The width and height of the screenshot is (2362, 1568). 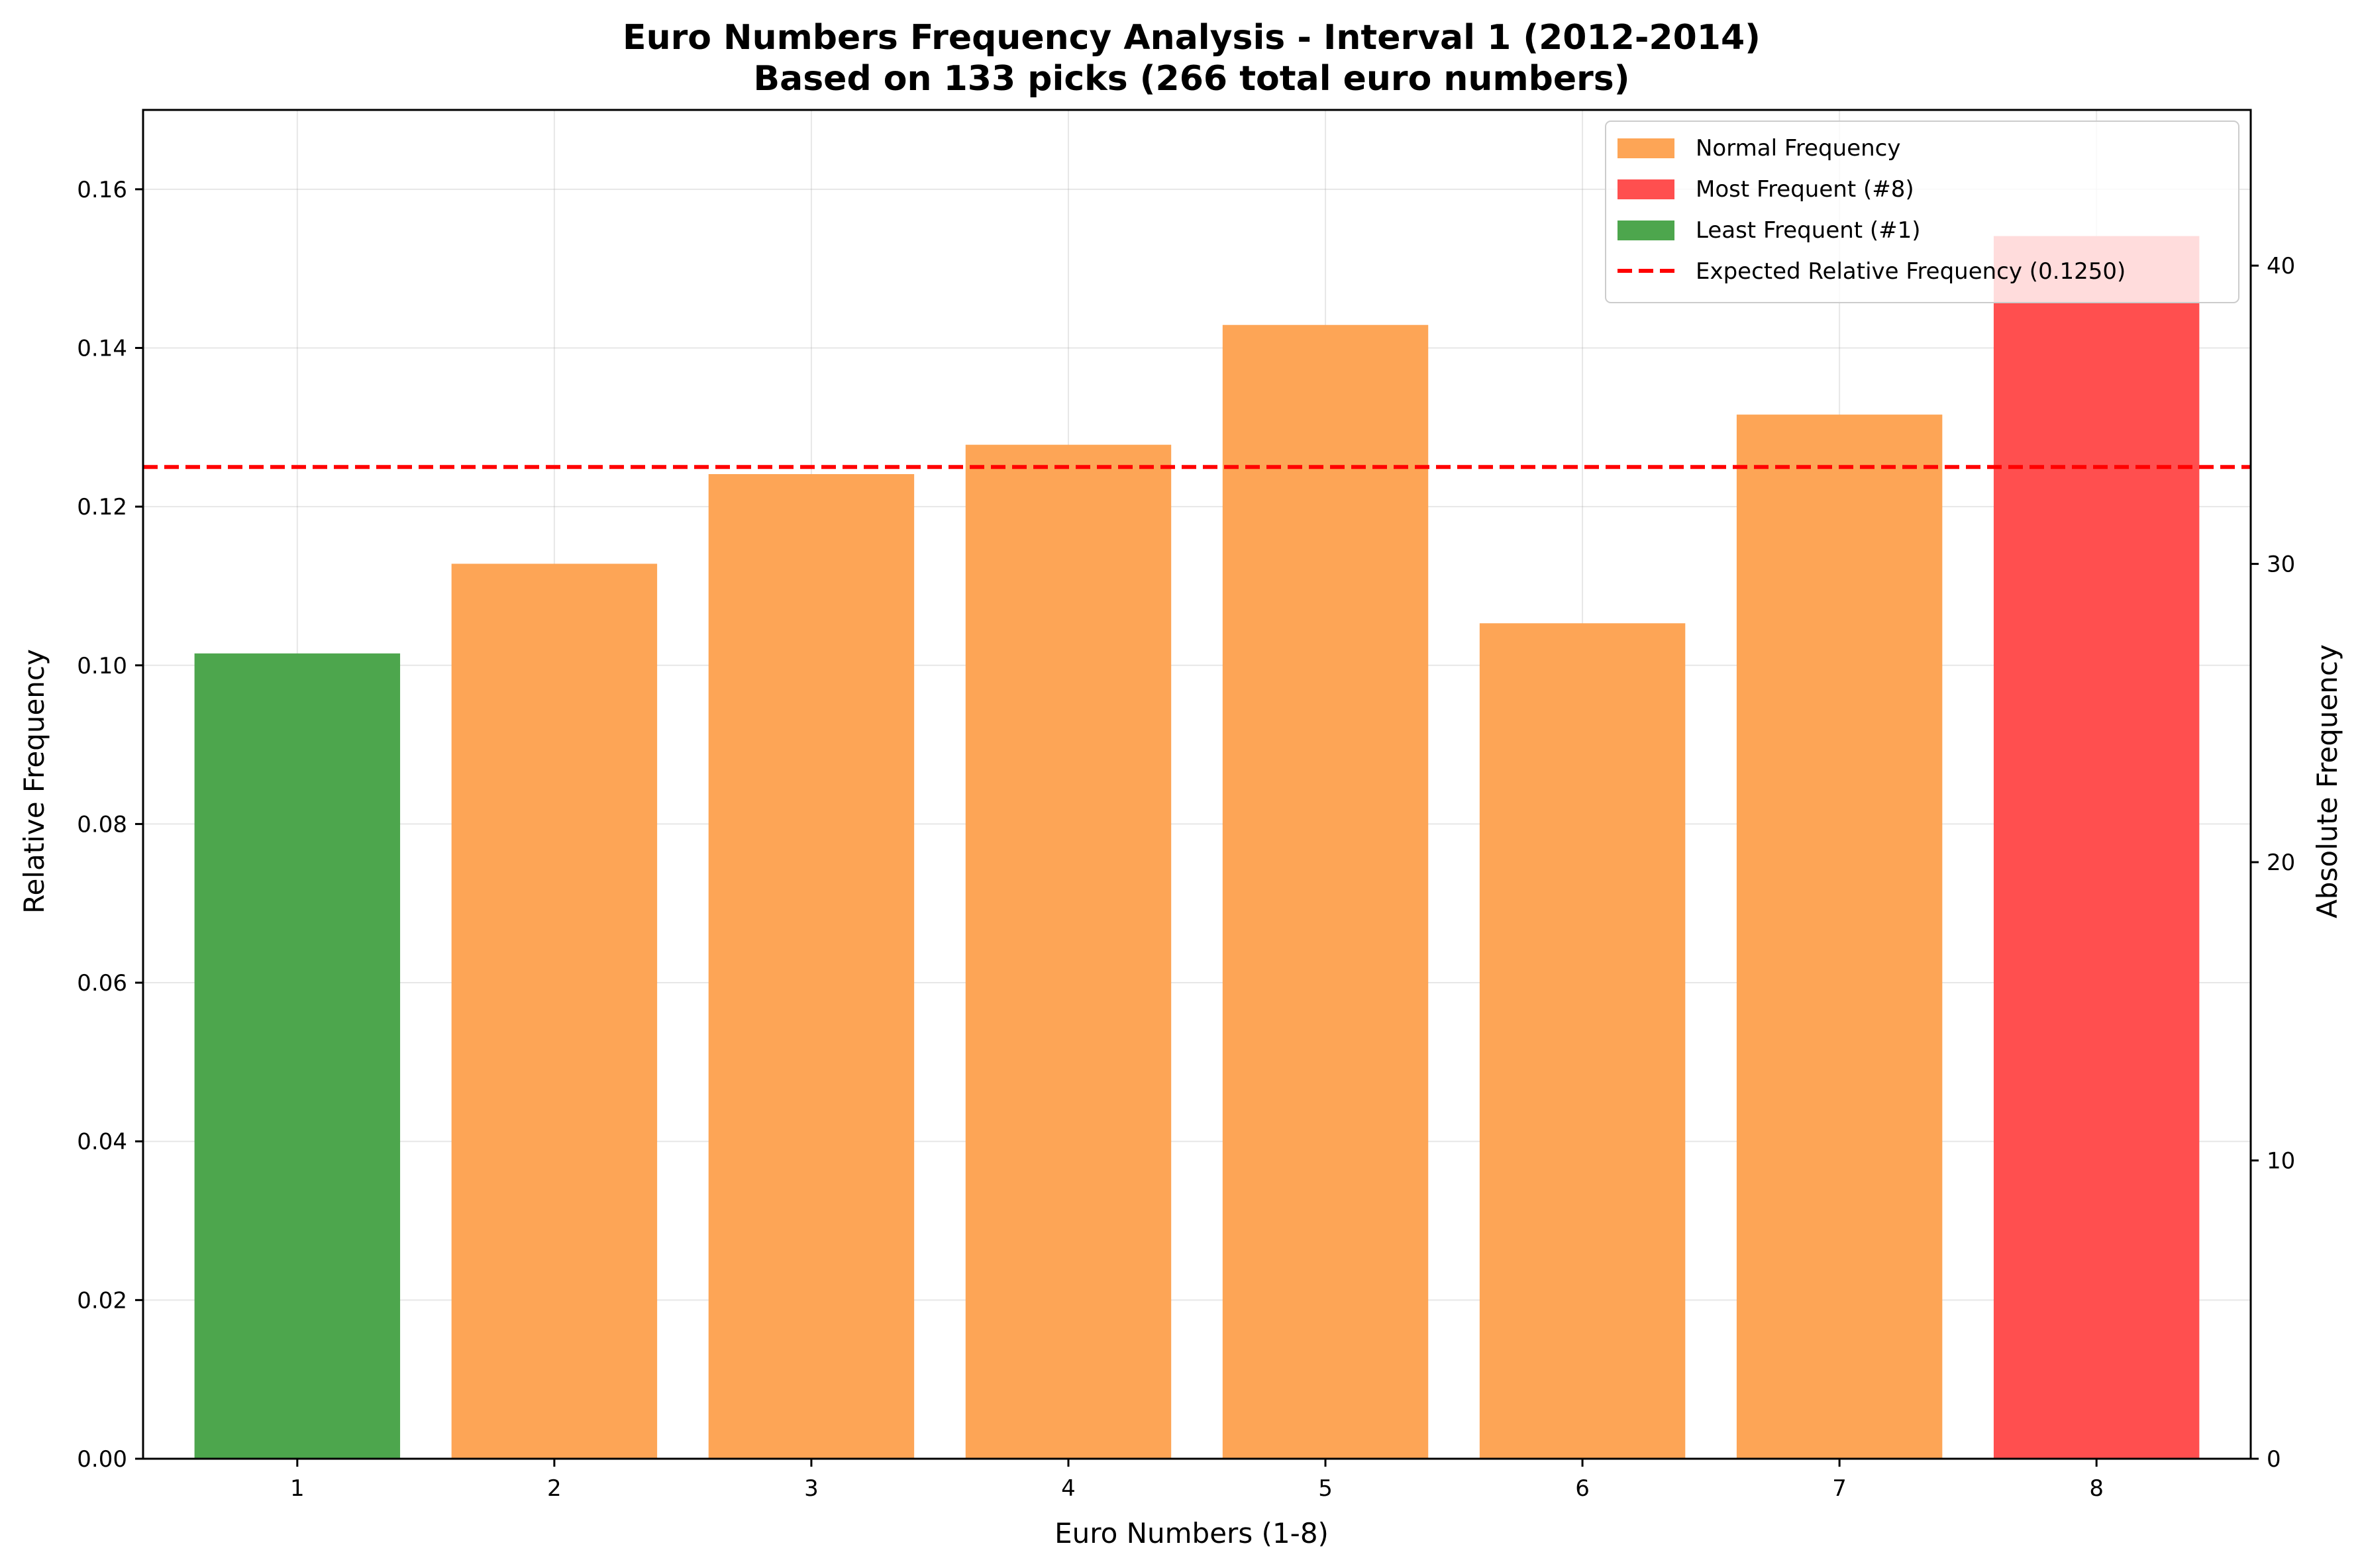 What do you see at coordinates (102, 507) in the screenshot?
I see `y-tick-label: 0.12` at bounding box center [102, 507].